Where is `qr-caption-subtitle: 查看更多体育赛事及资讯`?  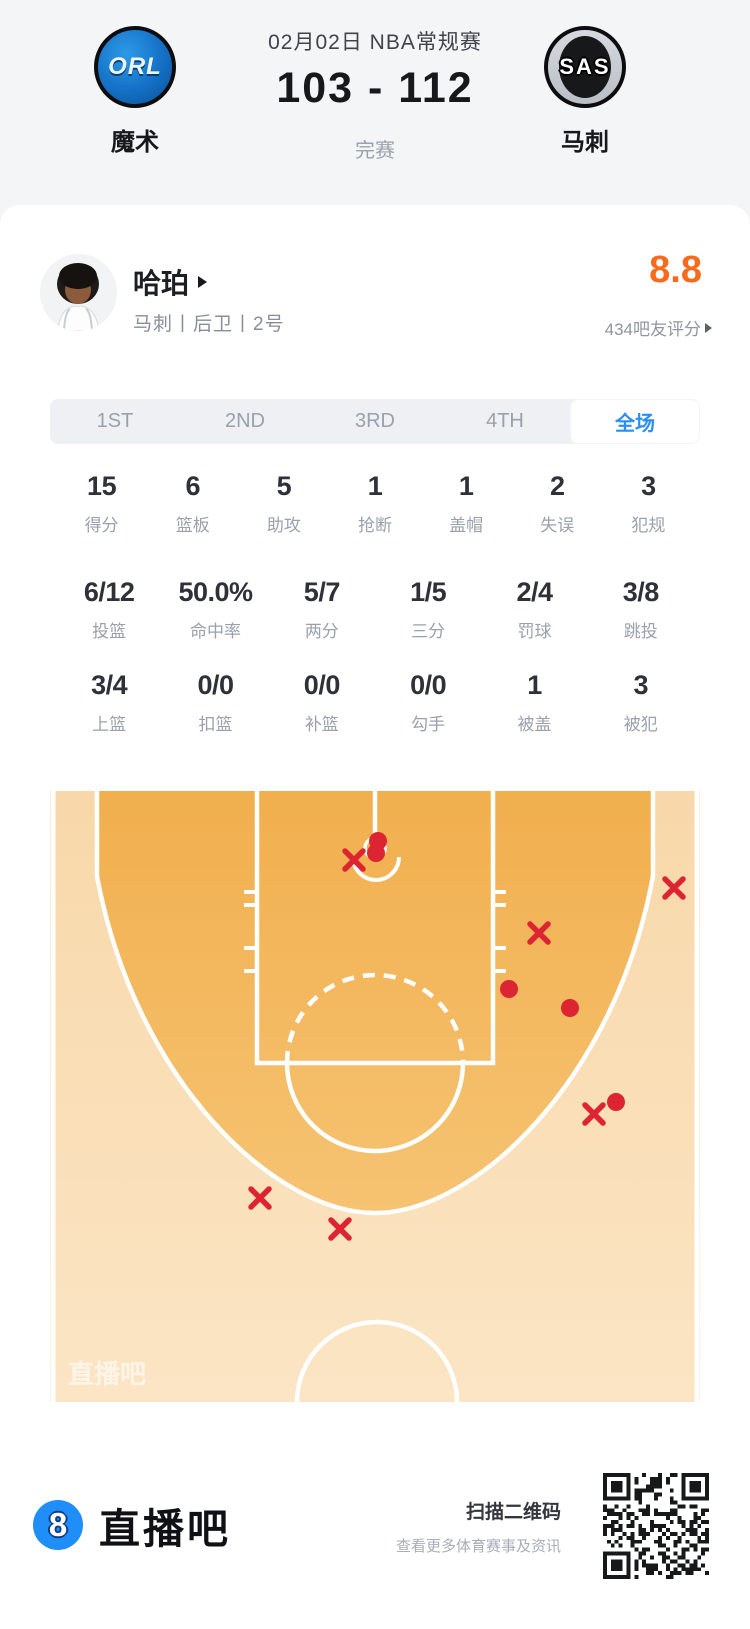 qr-caption-subtitle: 查看更多体育赛事及资讯 is located at coordinates (478, 1546).